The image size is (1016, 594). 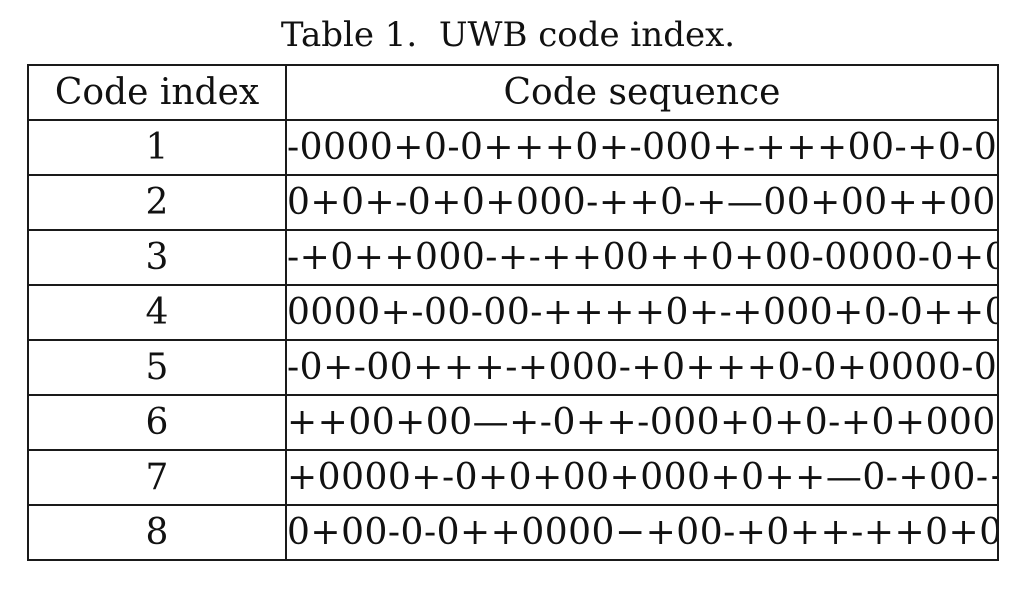 I want to click on code-index-cell: 6, so click(x=157, y=422).